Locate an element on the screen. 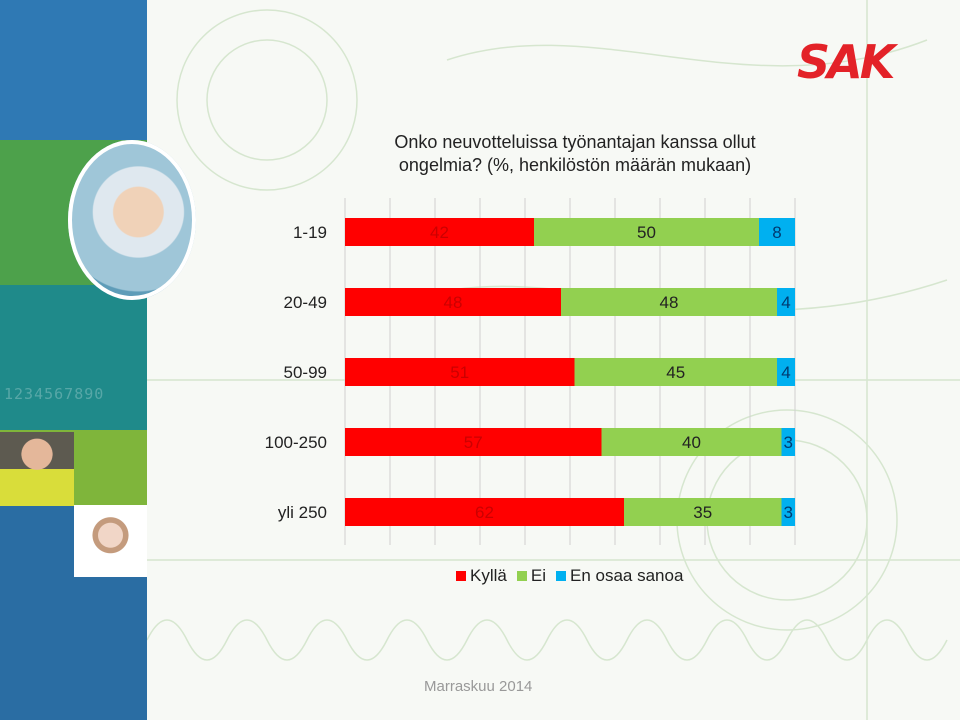  data-label: 51 is located at coordinates (459, 372).